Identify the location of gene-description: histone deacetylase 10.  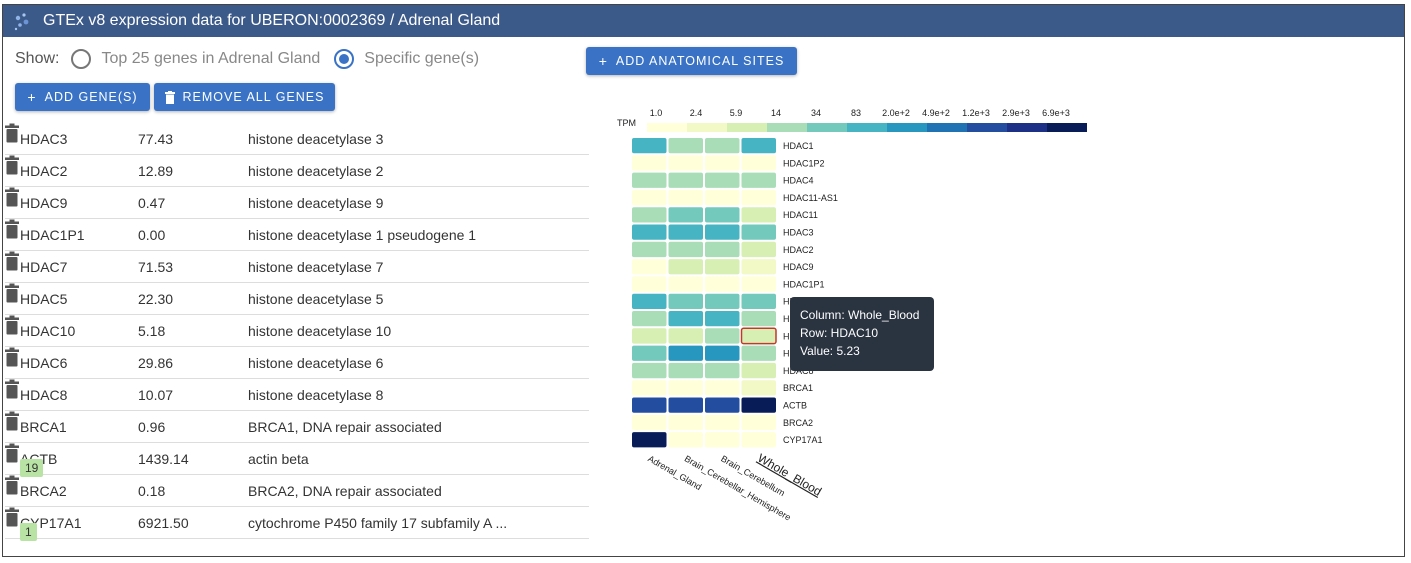
(320, 331).